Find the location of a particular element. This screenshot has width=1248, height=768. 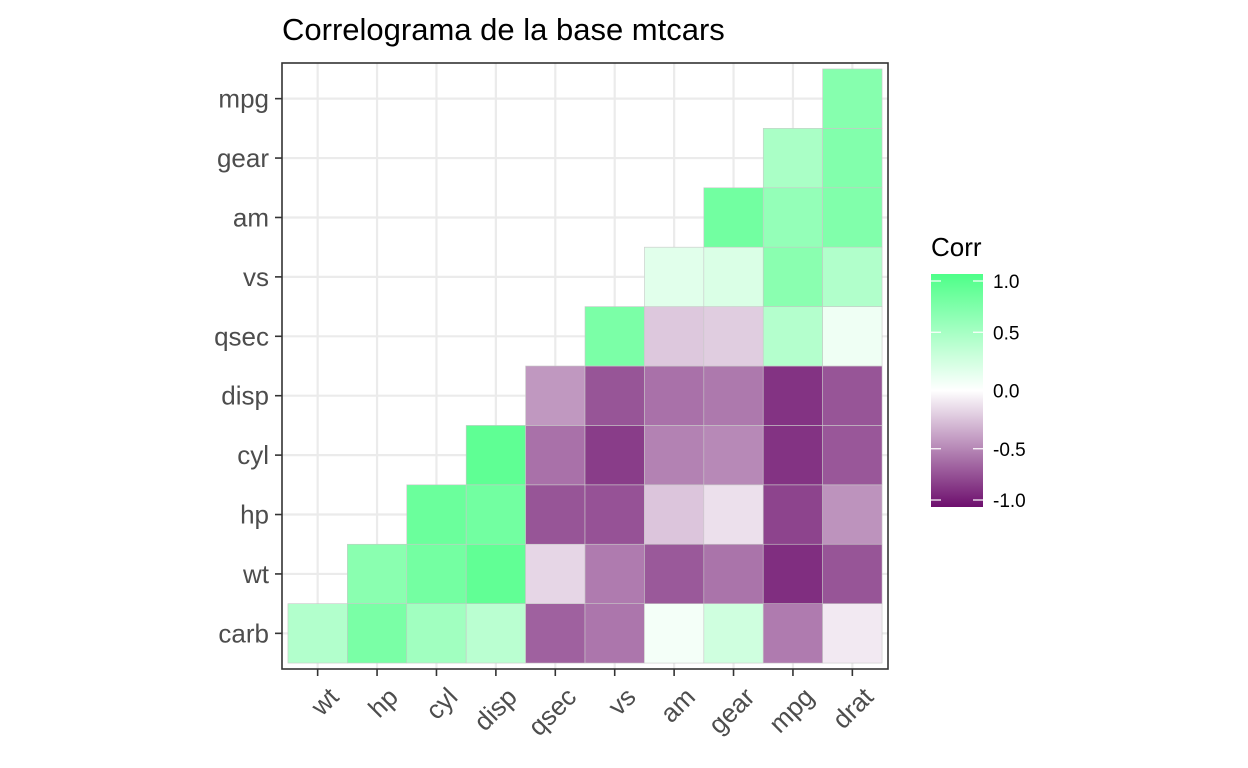

y-tick-label: vs is located at coordinates (256, 277).